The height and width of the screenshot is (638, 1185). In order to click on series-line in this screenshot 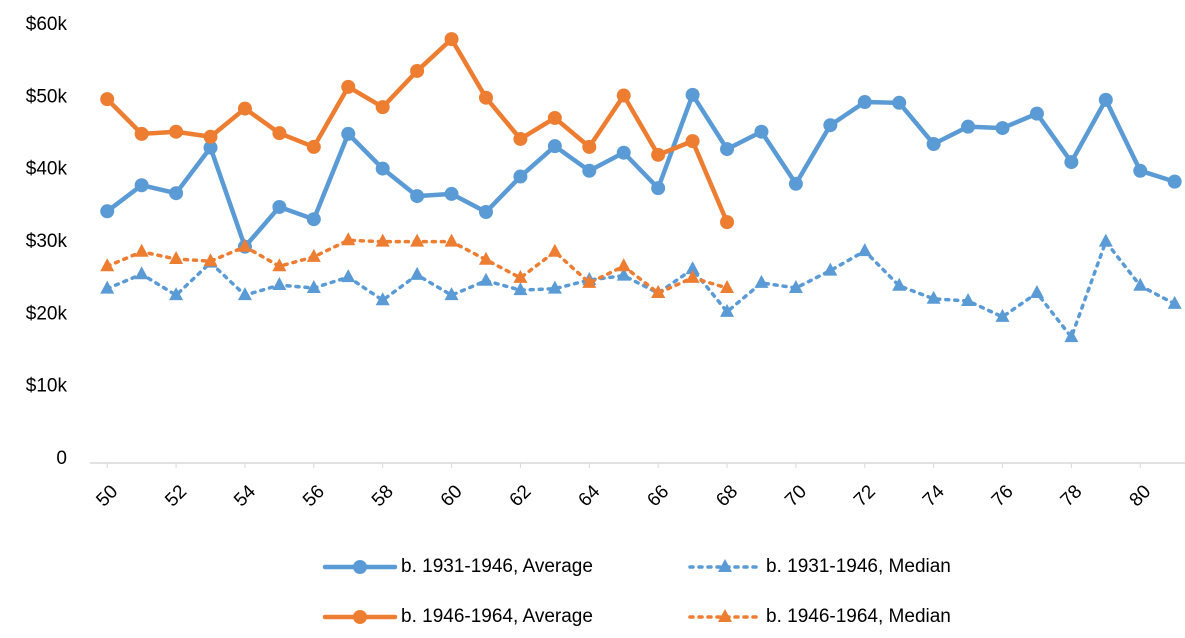, I will do `click(417, 266)`.